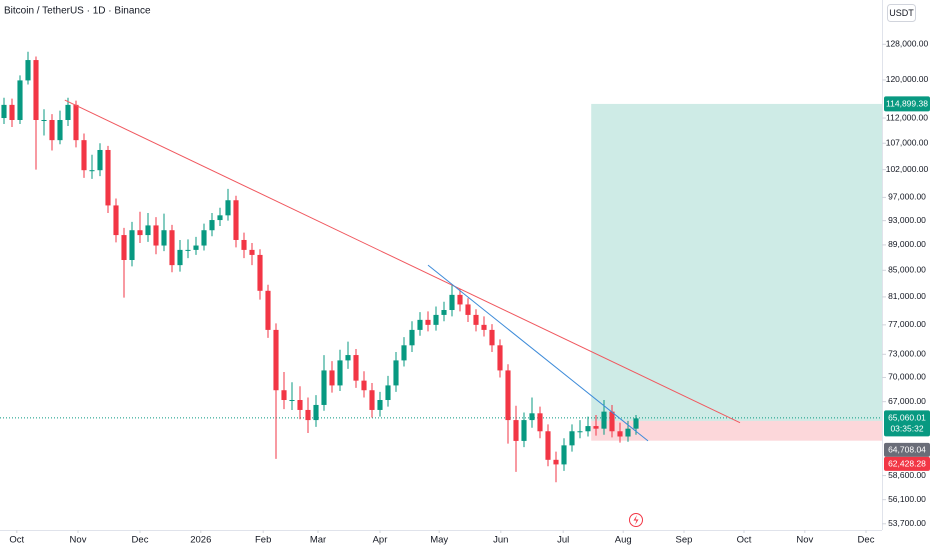 This screenshot has width=932, height=555. I want to click on target-badge, so click(907, 104).